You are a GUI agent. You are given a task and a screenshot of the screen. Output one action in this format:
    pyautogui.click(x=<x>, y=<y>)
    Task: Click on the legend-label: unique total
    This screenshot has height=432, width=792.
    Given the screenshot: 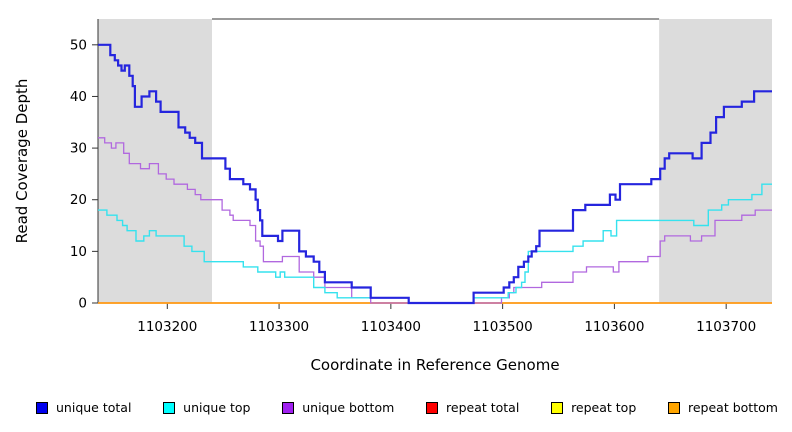 What is the action you would take?
    pyautogui.click(x=94, y=407)
    